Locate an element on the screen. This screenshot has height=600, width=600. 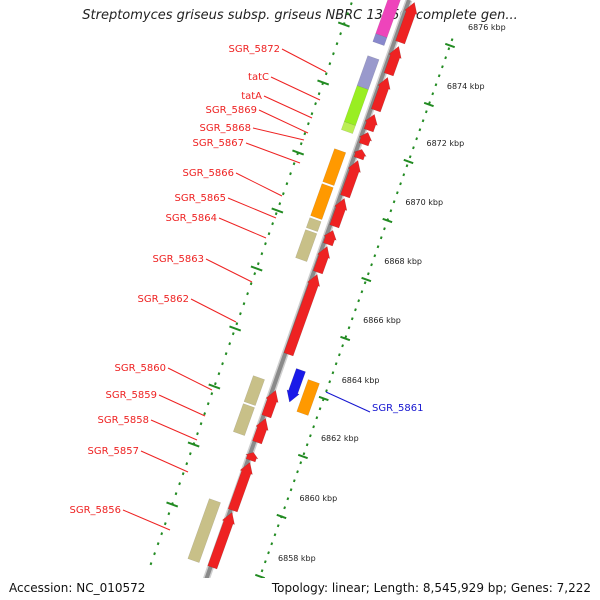
gene-label: SGR_5862 is located at coordinates (164, 299).